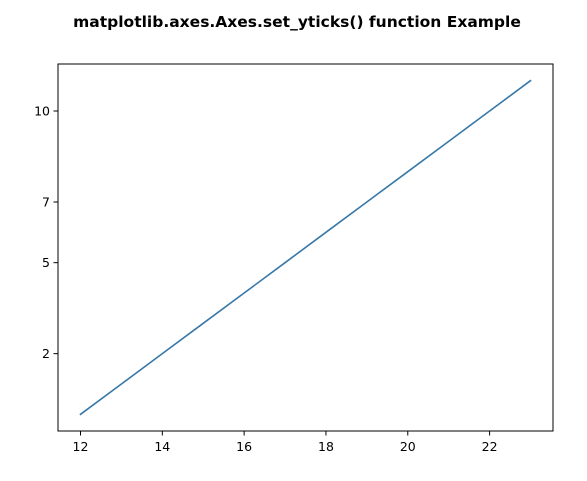 This screenshot has height=481, width=587. What do you see at coordinates (81, 446) in the screenshot?
I see `x-tick-label: 12` at bounding box center [81, 446].